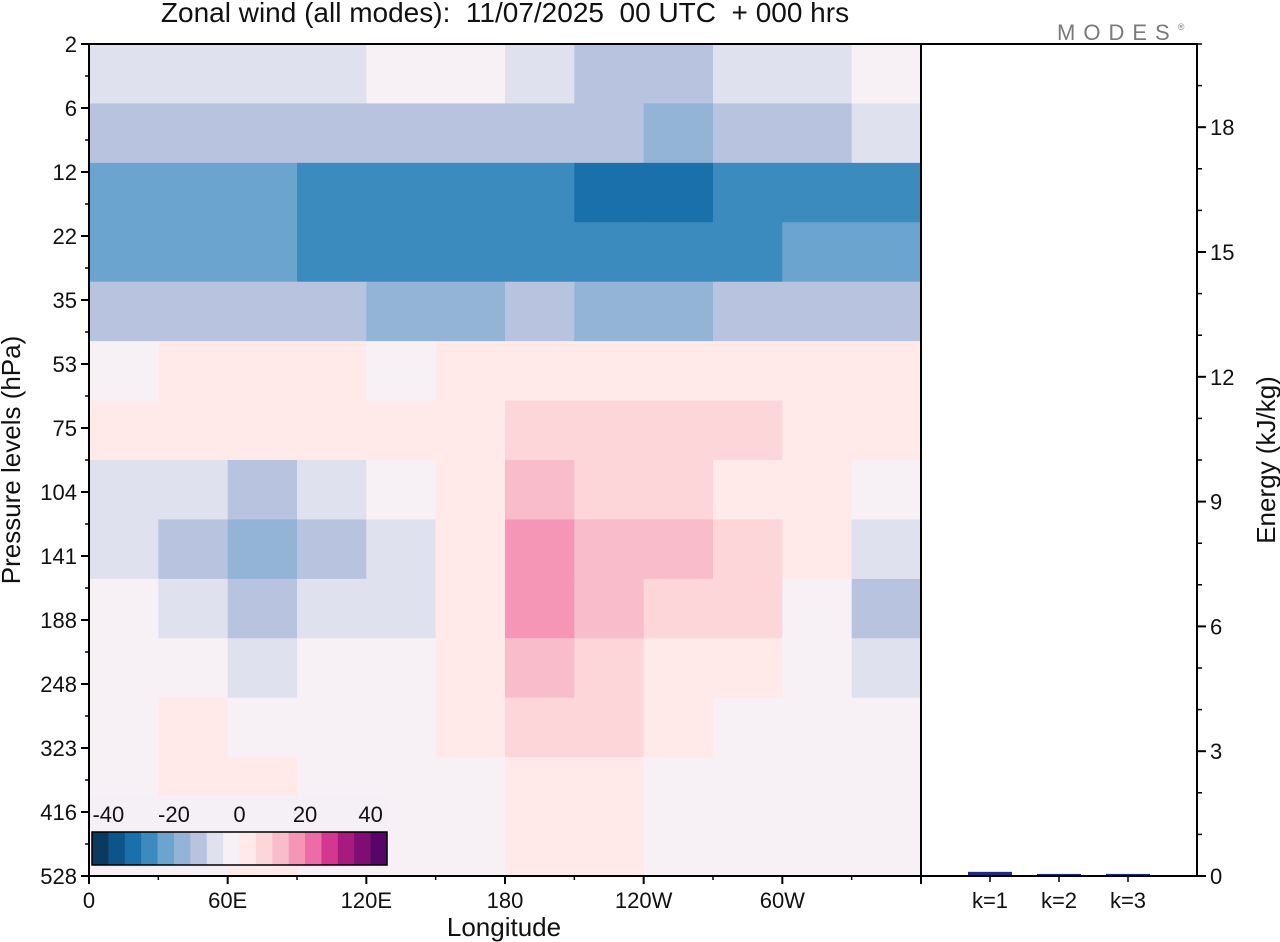 The image size is (1280, 942). What do you see at coordinates (58, 556) in the screenshot?
I see `y-tick-label: 141` at bounding box center [58, 556].